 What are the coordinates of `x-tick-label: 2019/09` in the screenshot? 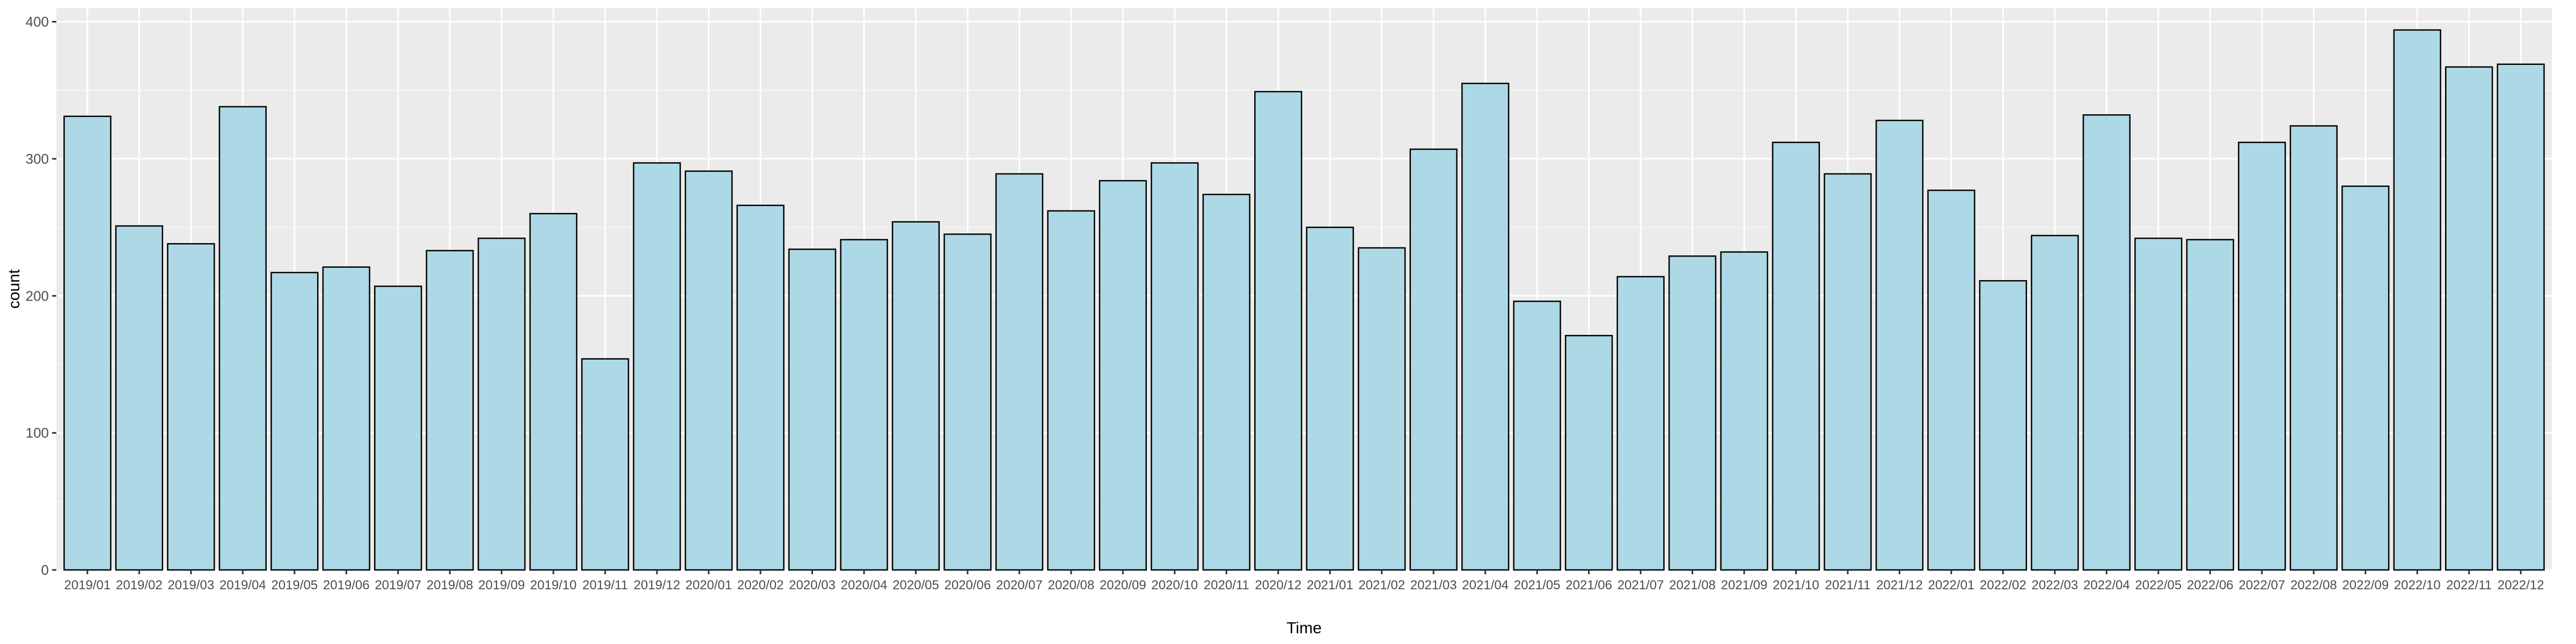 It's located at (501, 585).